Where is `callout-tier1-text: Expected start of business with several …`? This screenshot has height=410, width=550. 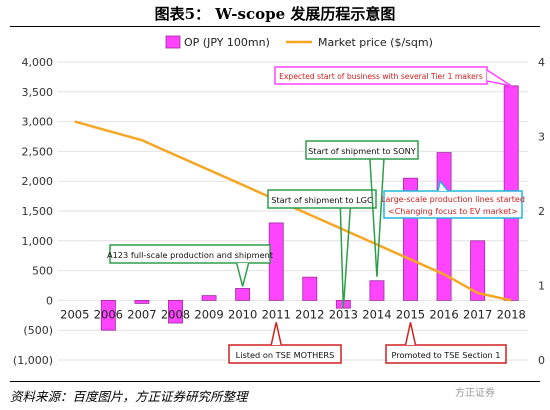
callout-tier1-text: Expected start of business with several … is located at coordinates (381, 76).